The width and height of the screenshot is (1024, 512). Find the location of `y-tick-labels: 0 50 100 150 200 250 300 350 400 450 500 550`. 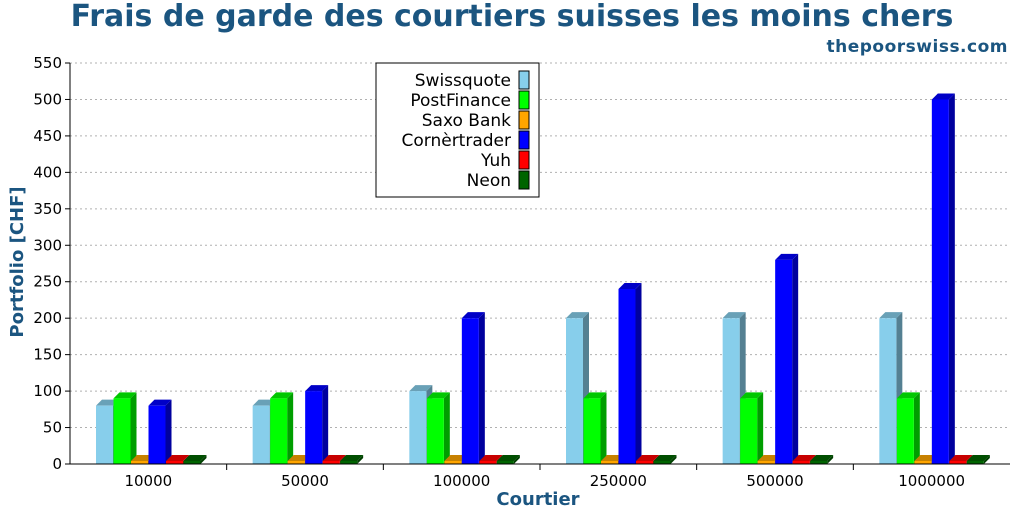

y-tick-labels: 0 50 100 150 200 250 300 350 400 450 500 550 is located at coordinates (47, 263).